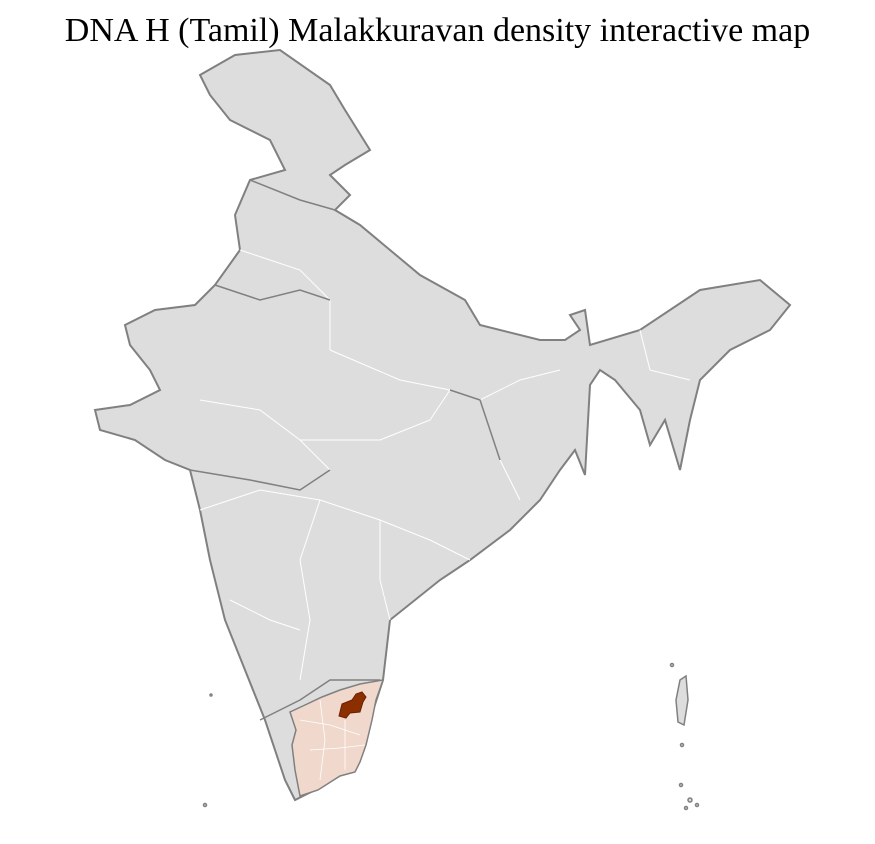 This screenshot has width=875, height=844. I want to click on tn-district-borders, so click(332, 740).